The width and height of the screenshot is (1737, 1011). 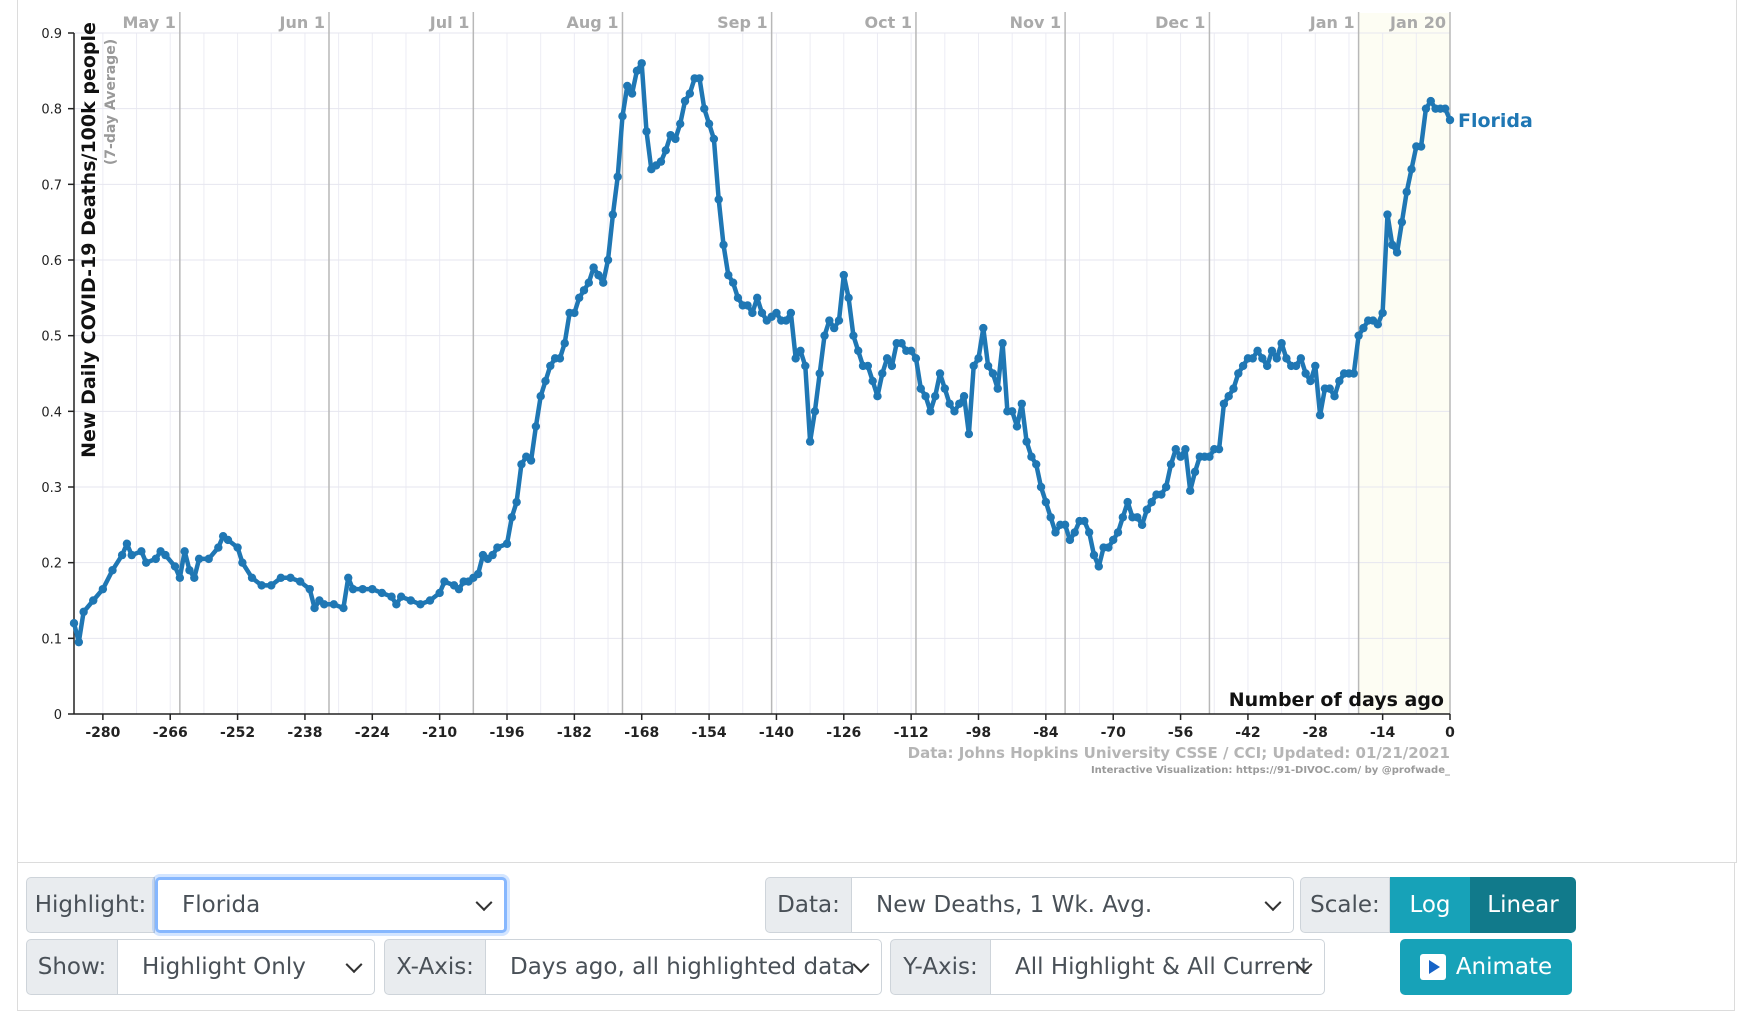 I want to click on month-label: Jun 1, so click(x=302, y=22).